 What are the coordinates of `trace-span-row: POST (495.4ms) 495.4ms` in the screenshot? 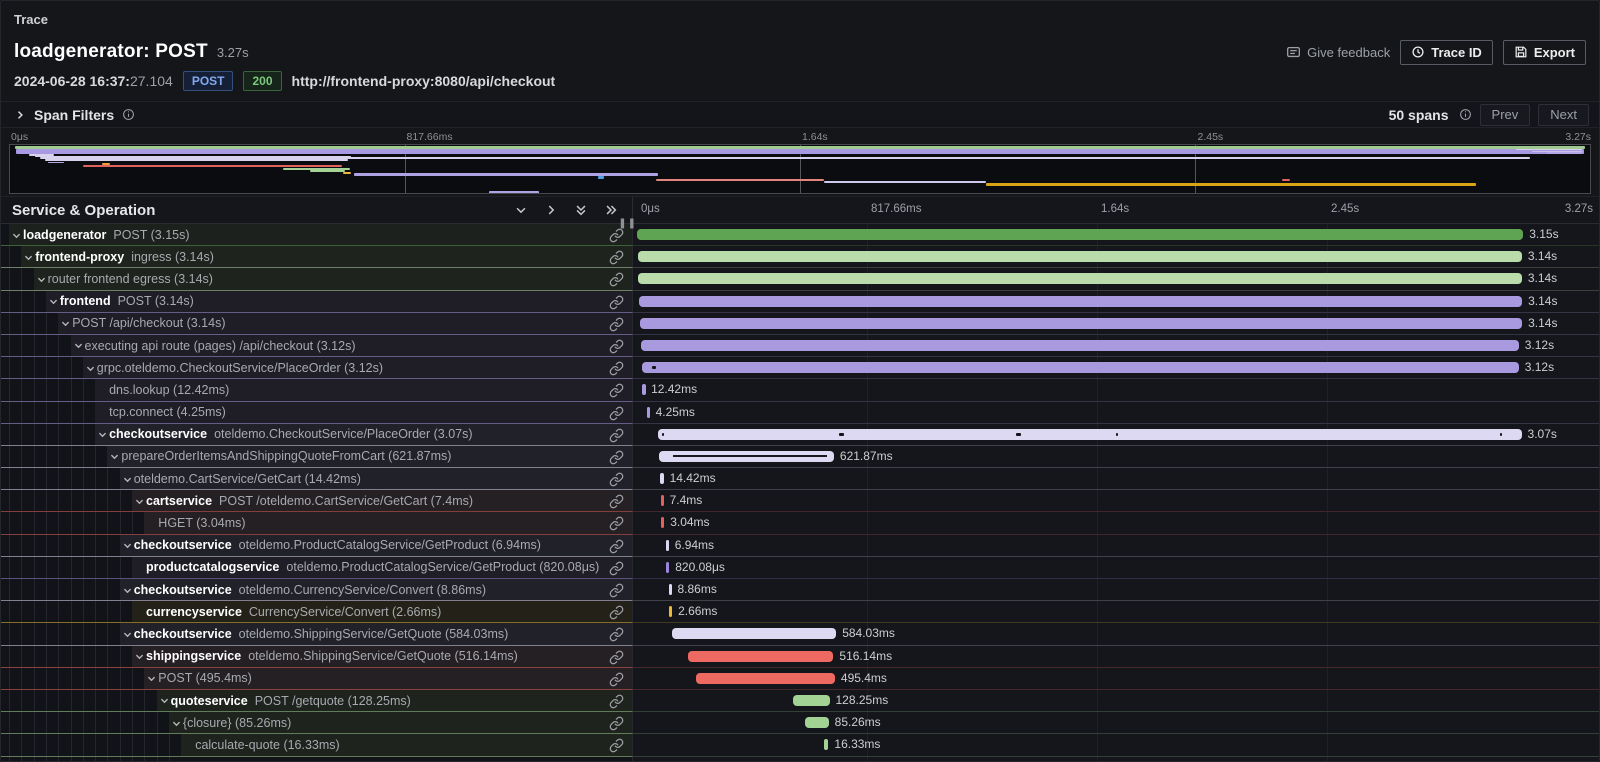 It's located at (800, 678).